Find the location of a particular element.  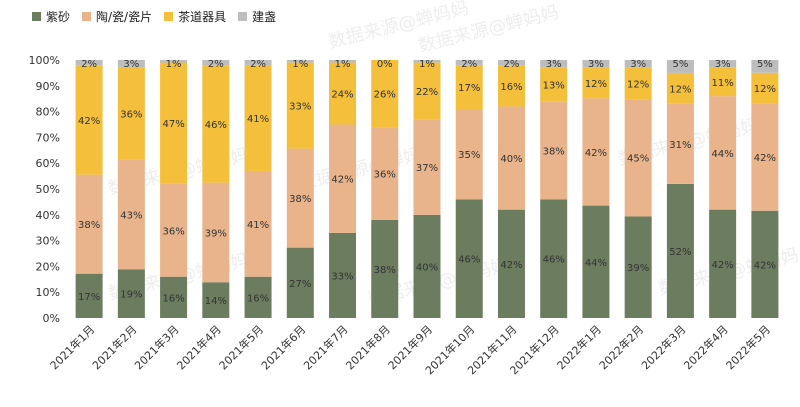

data-label: 43% is located at coordinates (131, 216).